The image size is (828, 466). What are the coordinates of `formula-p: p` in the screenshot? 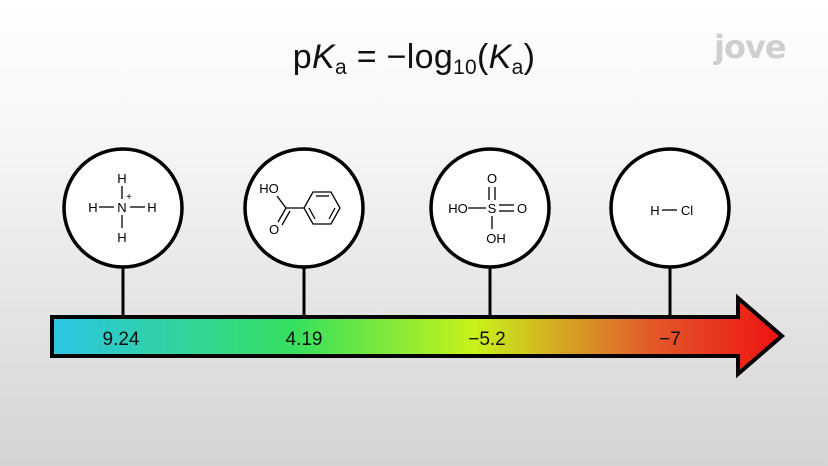 It's located at (302, 57).